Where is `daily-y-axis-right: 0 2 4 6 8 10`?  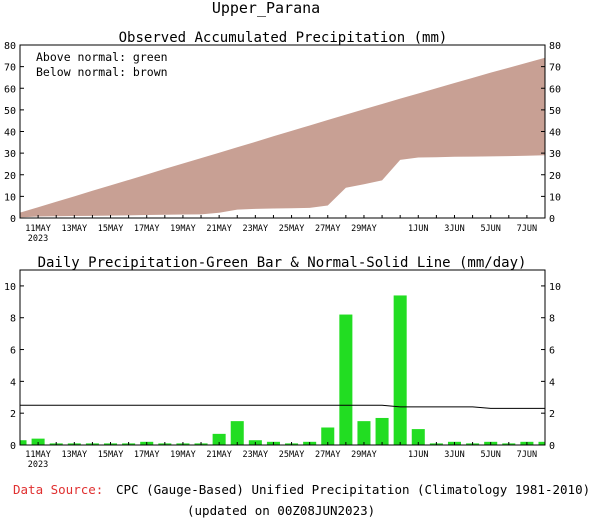
daily-y-axis-right: 0 2 4 6 8 10 is located at coordinates (551, 367).